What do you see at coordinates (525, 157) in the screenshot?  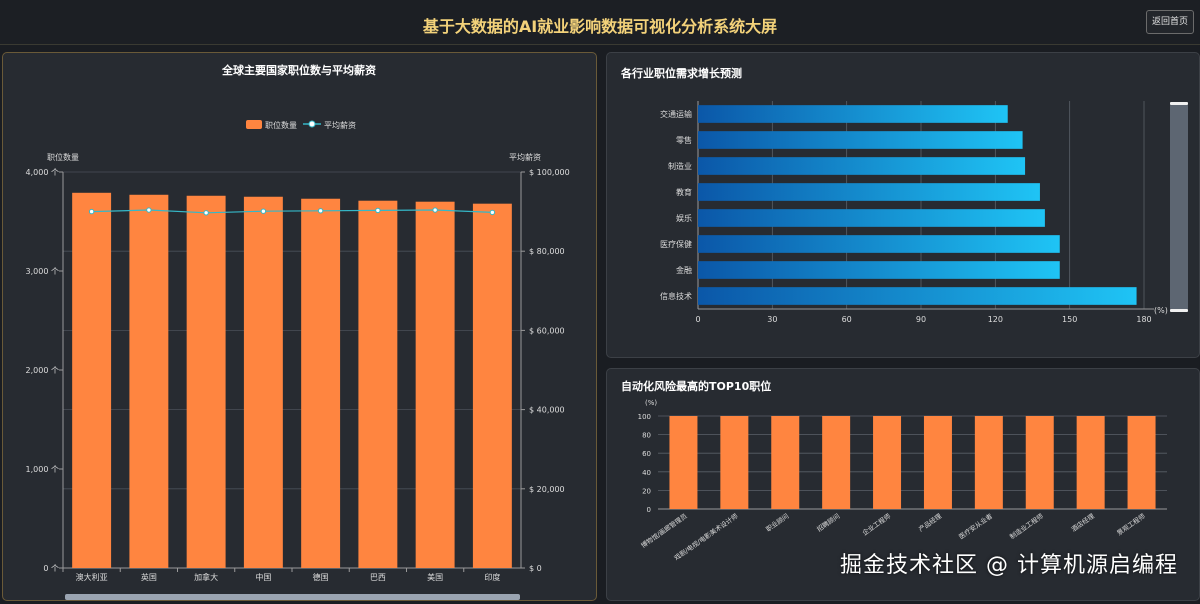 I see `y-axis-right-label: 平均薪资` at bounding box center [525, 157].